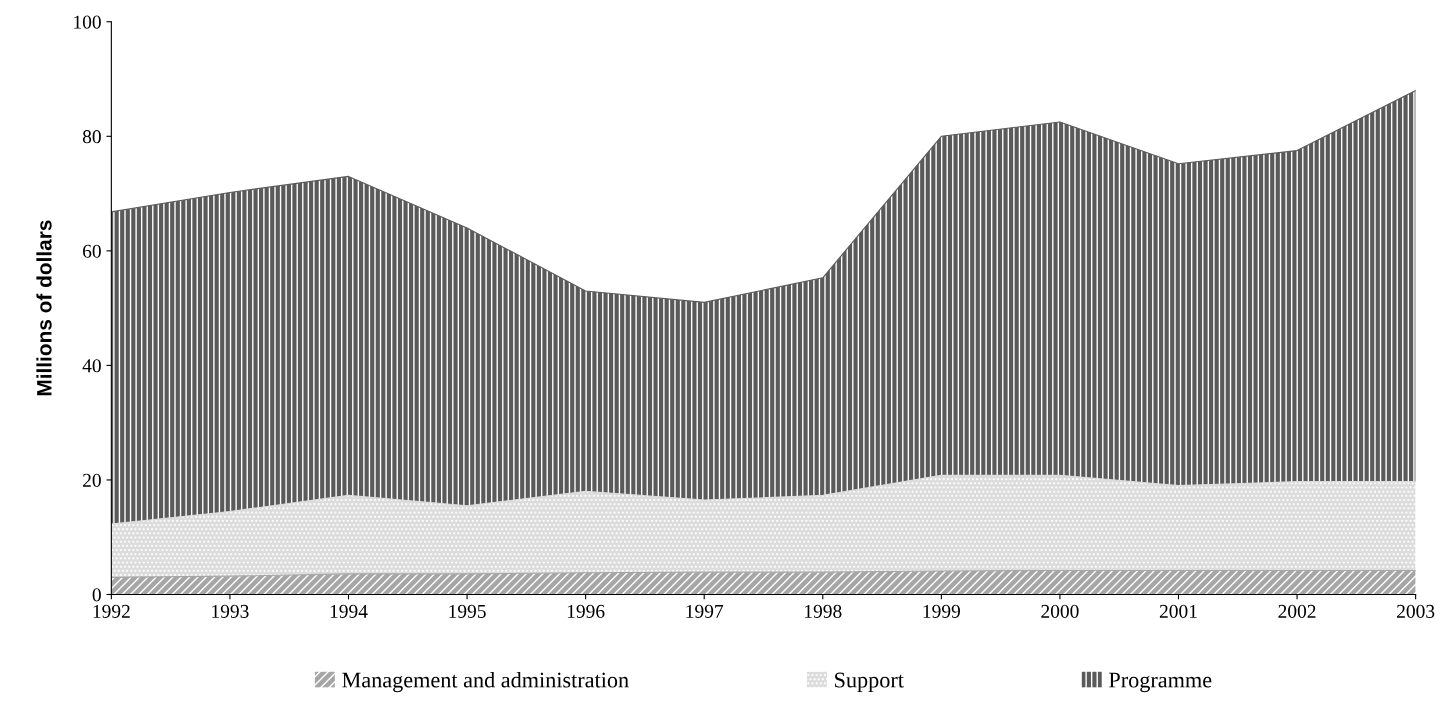  What do you see at coordinates (1297, 611) in the screenshot?
I see `x-tick-label: 2002` at bounding box center [1297, 611].